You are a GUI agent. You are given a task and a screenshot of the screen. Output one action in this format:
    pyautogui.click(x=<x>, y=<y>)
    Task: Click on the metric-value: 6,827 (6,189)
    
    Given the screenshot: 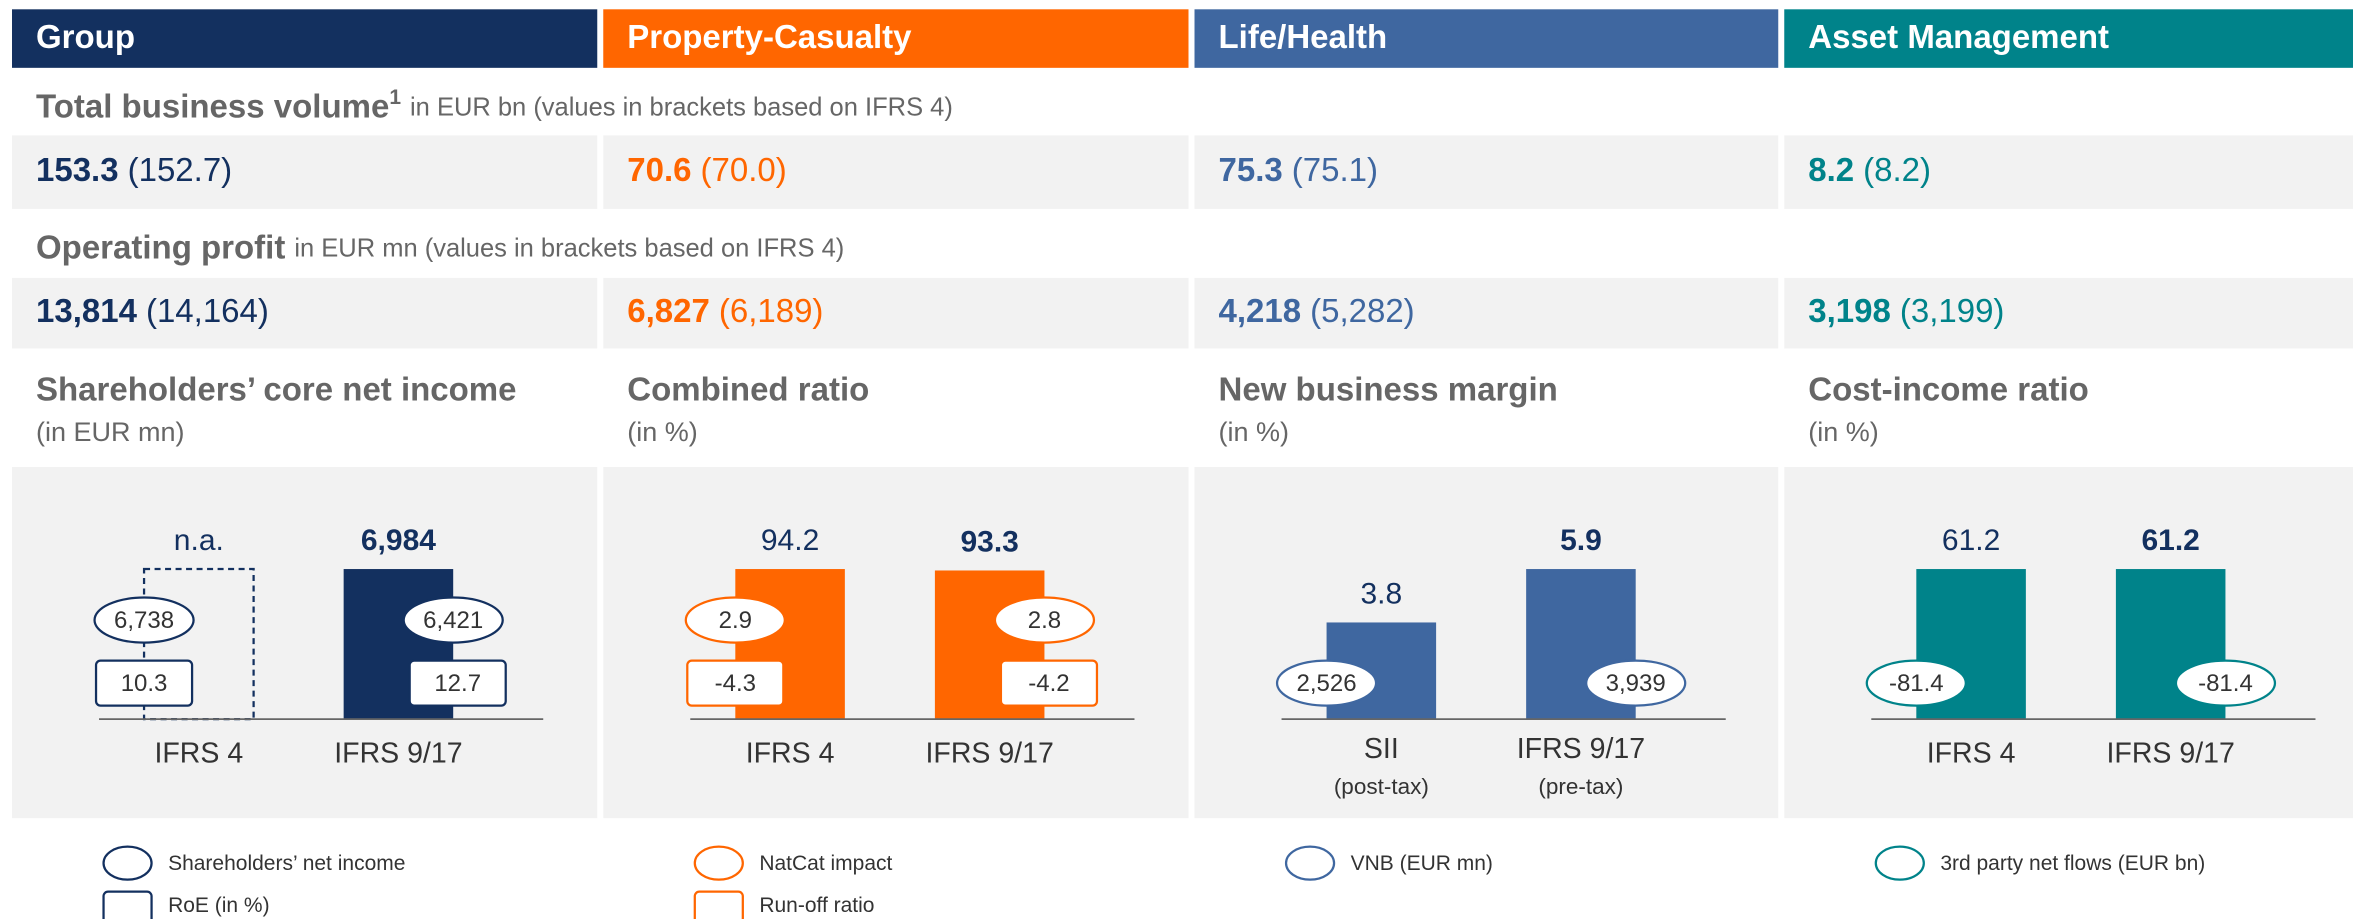 What is the action you would take?
    pyautogui.click(x=725, y=310)
    